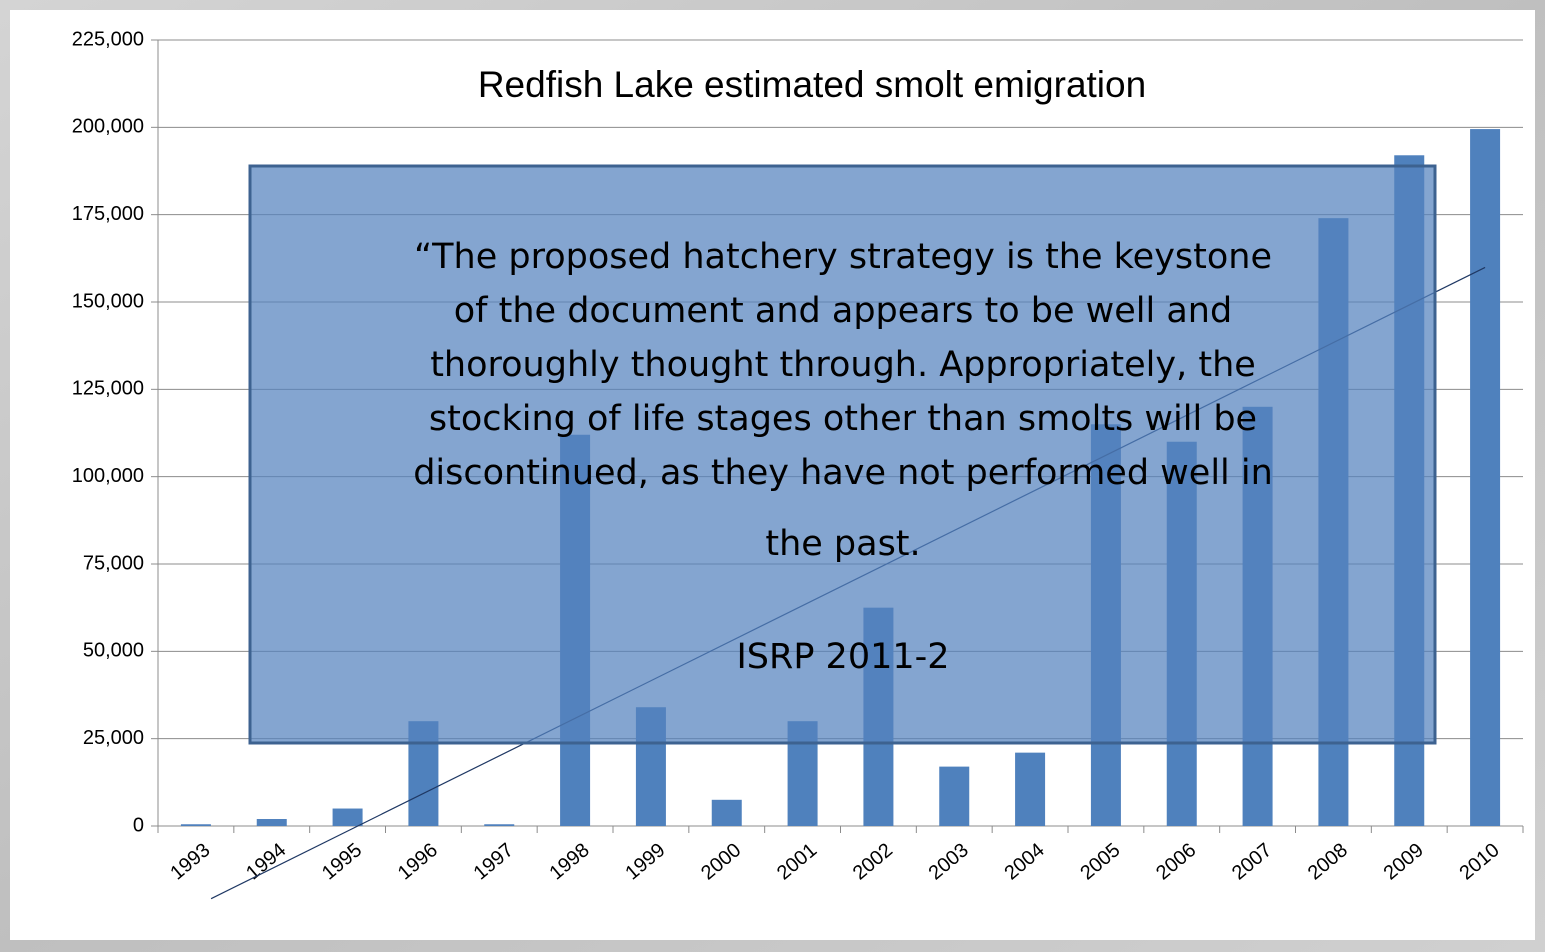  I want to click on y-tick-label: 150,000, so click(108, 301).